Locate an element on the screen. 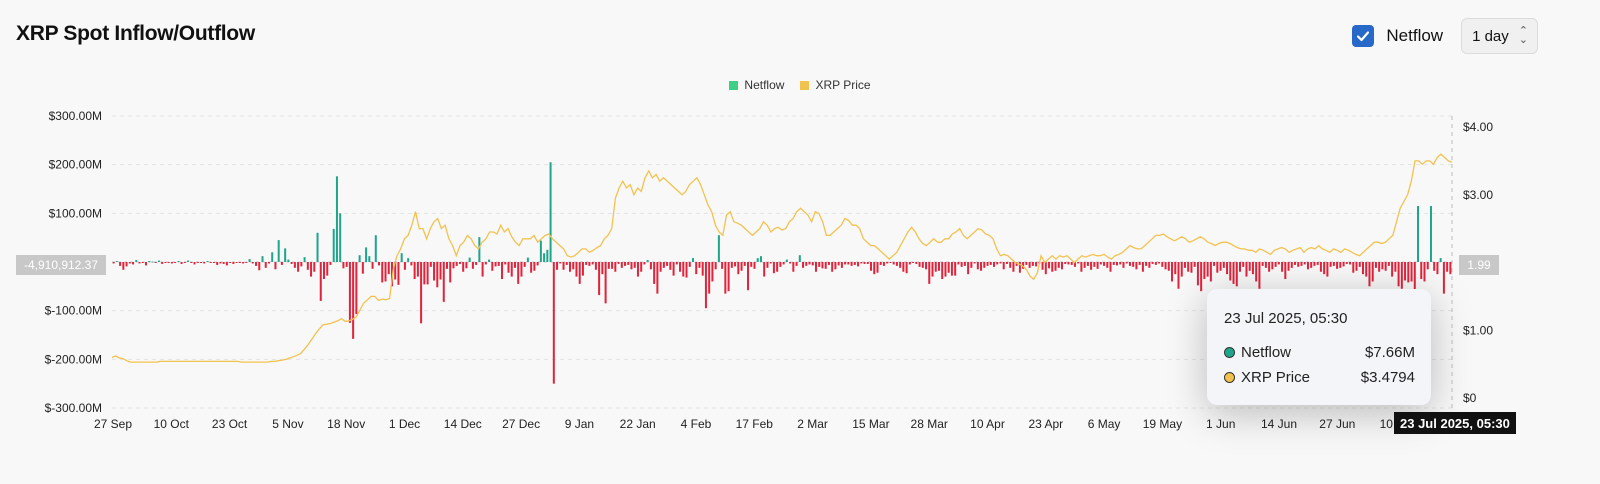 The height and width of the screenshot is (484, 1600). x-axis-tick-label: 6 May is located at coordinates (1104, 424).